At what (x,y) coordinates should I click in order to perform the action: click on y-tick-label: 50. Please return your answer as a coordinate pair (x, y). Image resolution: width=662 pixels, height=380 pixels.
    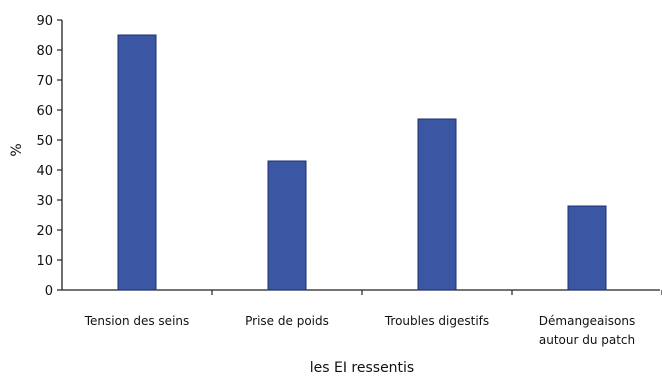
    Looking at the image, I should click on (44, 141).